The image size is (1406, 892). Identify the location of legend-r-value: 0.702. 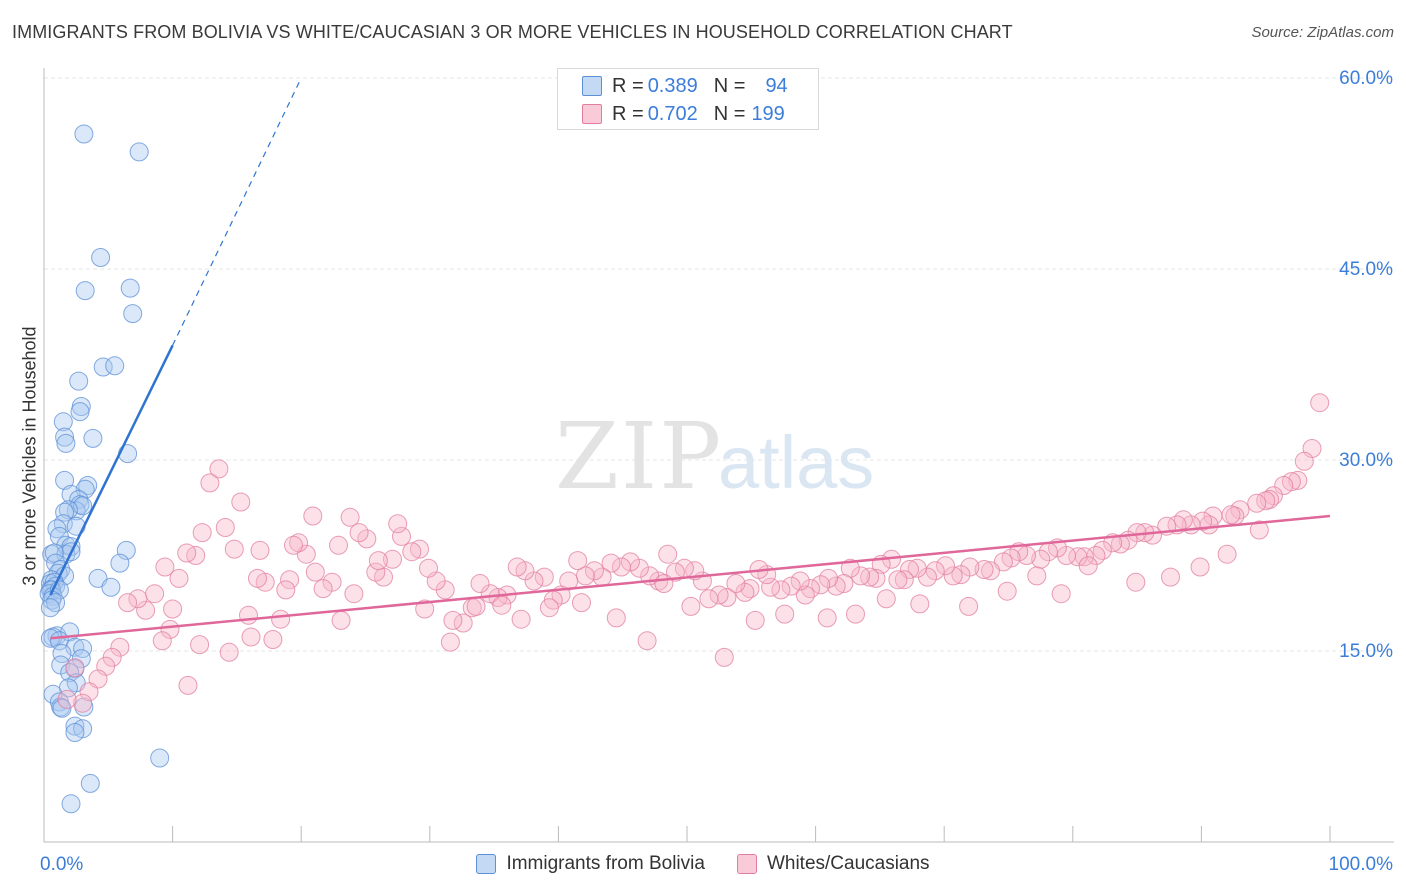
(672, 113).